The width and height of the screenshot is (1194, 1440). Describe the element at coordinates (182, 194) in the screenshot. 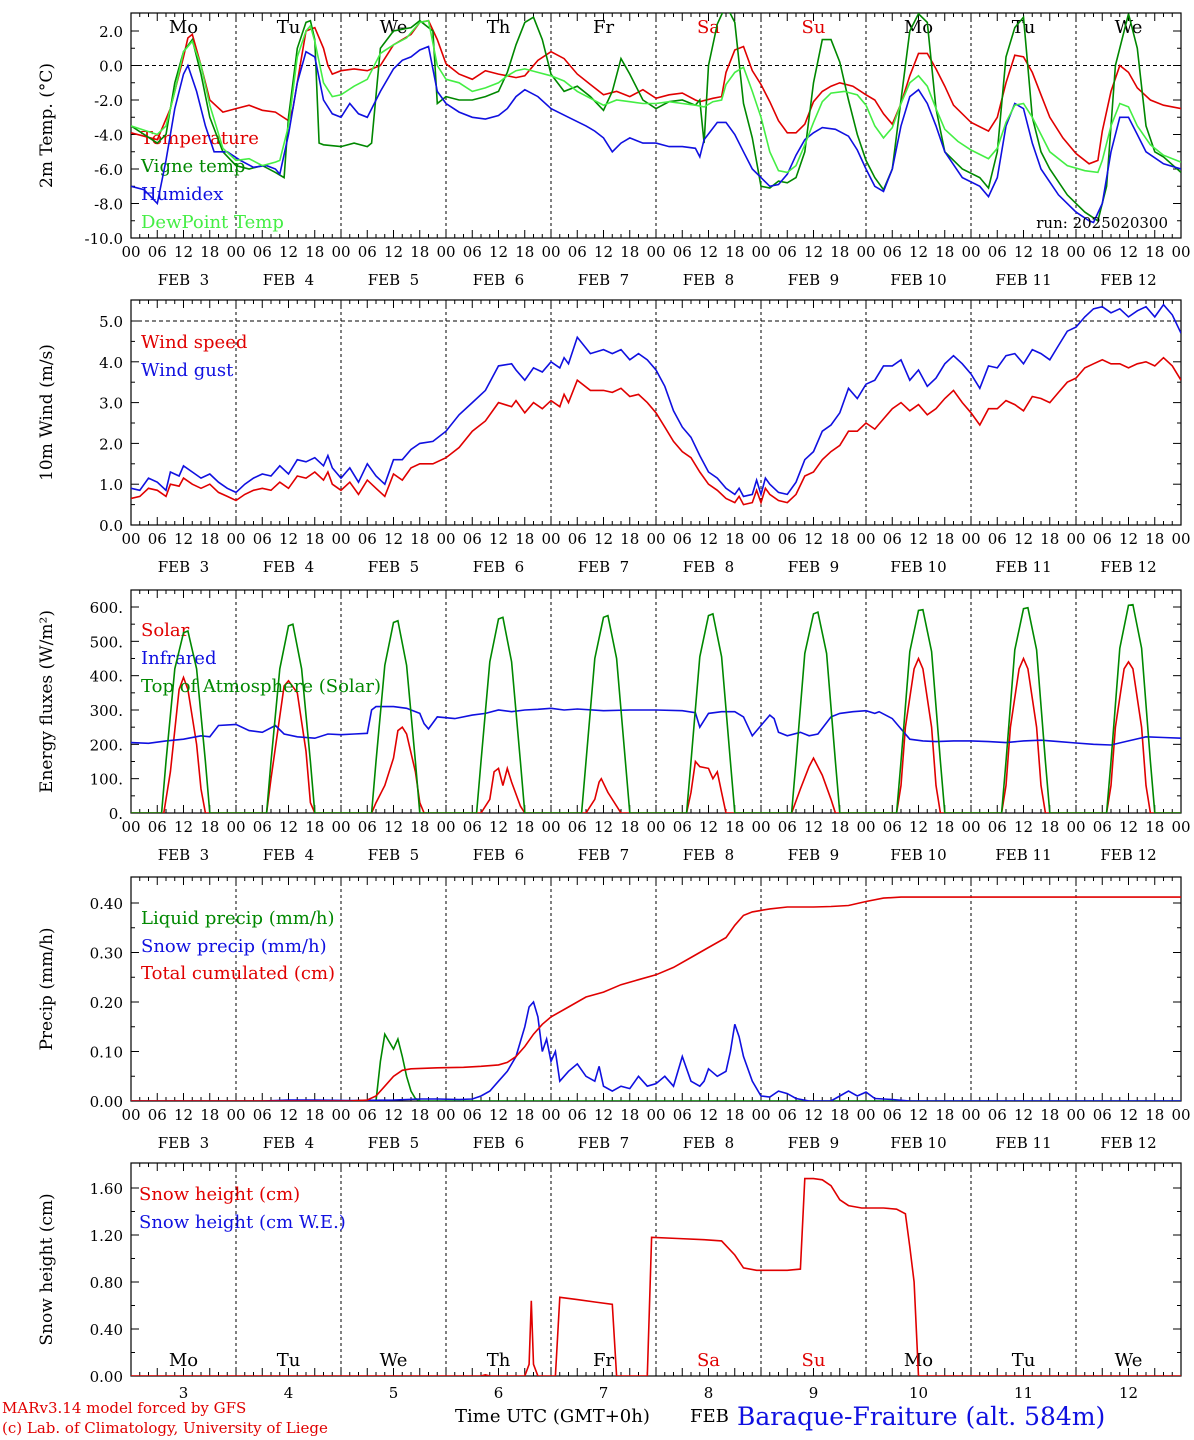

I see `legend-entry: Humidex` at that location.